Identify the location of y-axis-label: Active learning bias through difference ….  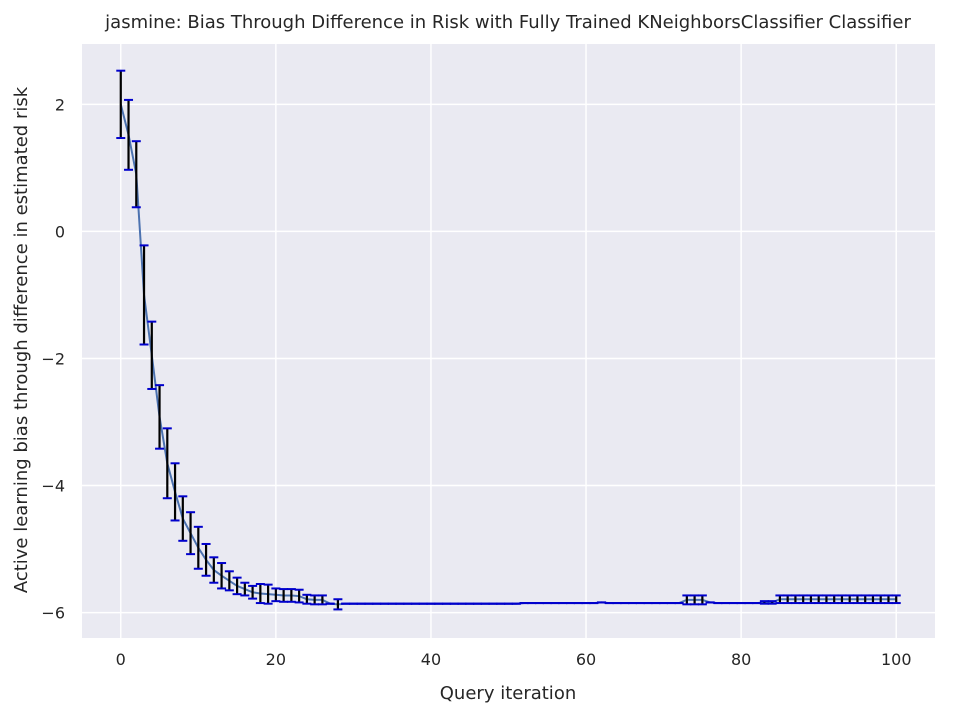
(21, 339).